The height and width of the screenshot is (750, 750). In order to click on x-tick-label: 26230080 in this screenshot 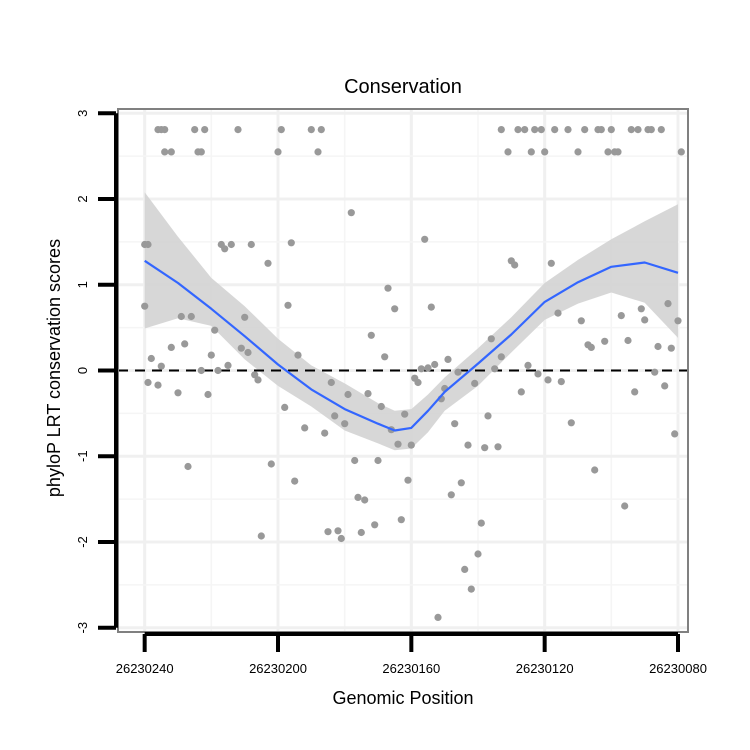, I will do `click(678, 668)`.